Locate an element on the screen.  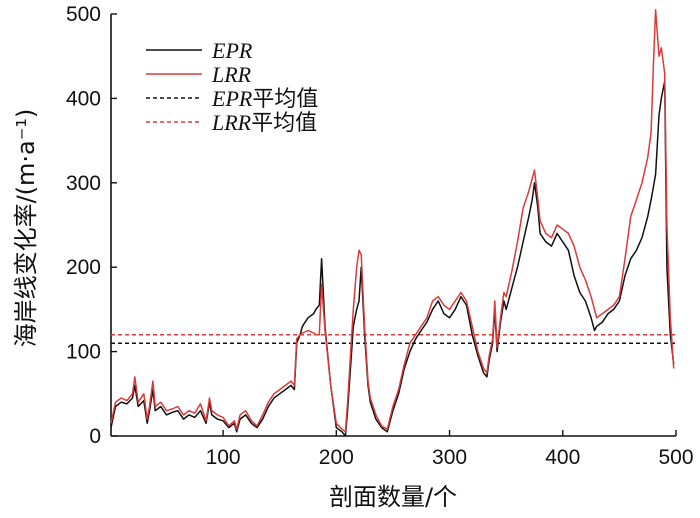
x-axis-ticks: 100 200 300 400 500 is located at coordinates (450, 449).